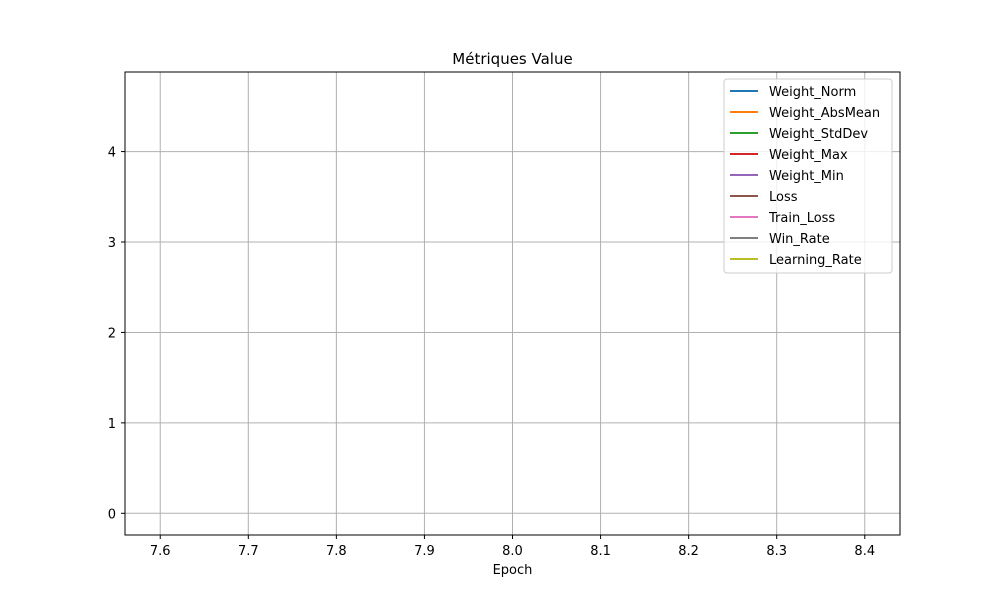 The image size is (1000, 600). Describe the element at coordinates (512, 551) in the screenshot. I see `x-tick-label: 8.0` at that location.